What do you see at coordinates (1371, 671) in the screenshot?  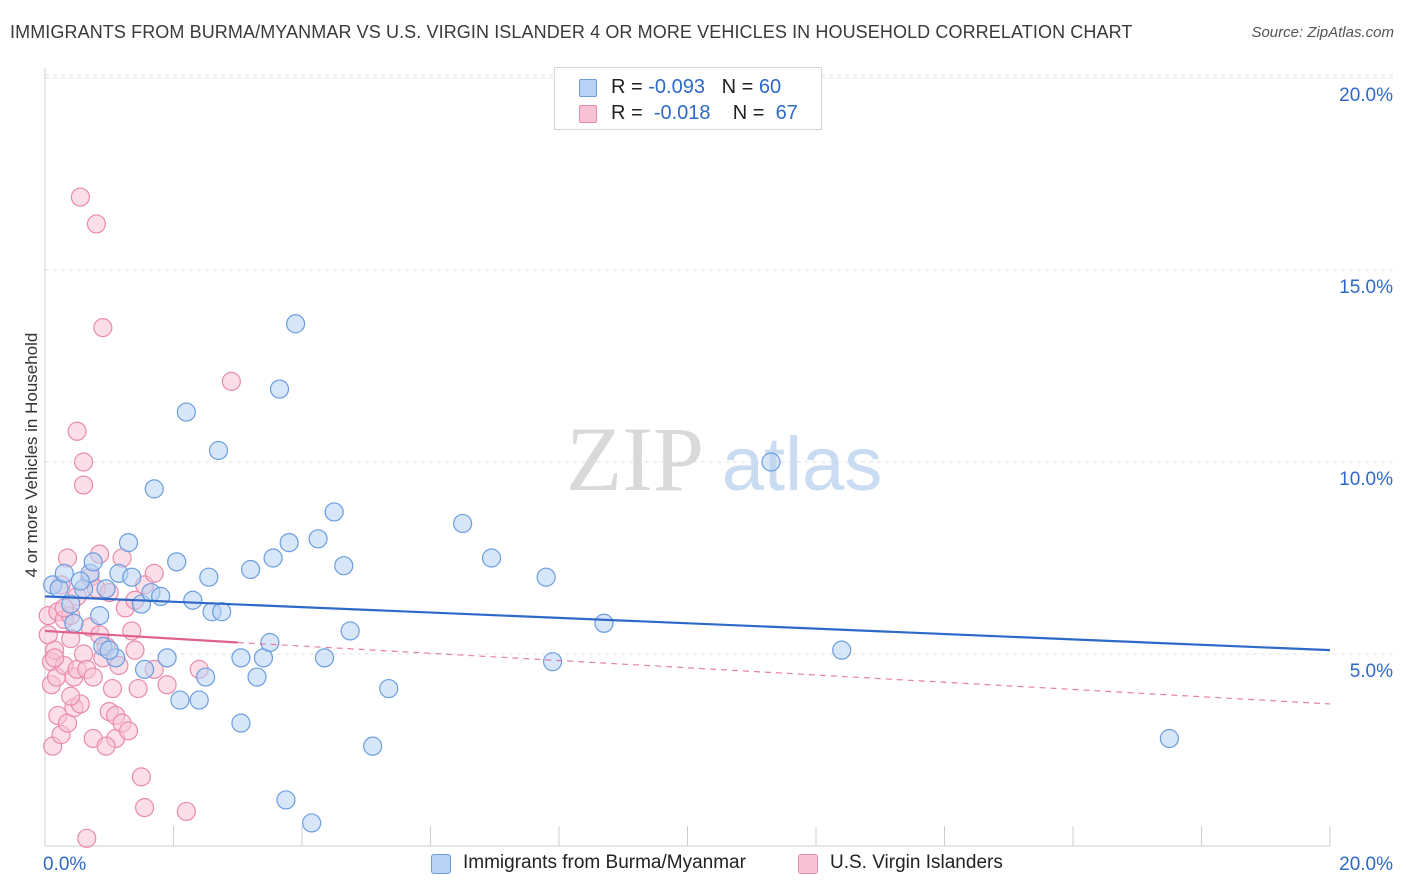 I see `y-tick-label: 5.0%` at bounding box center [1371, 671].